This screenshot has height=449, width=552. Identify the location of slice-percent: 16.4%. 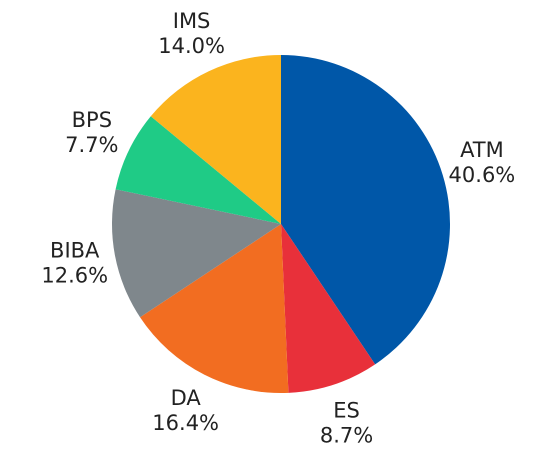
(185, 423).